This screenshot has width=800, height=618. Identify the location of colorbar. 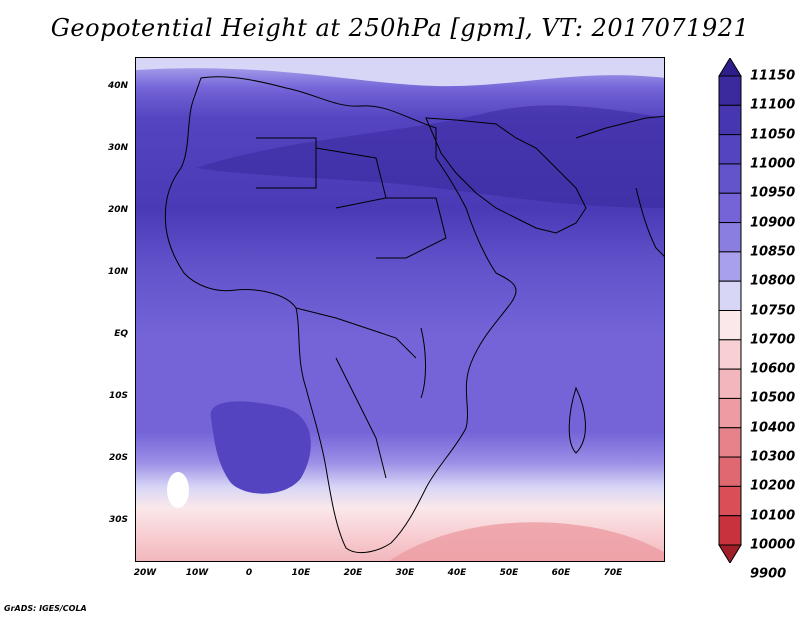
(730, 310).